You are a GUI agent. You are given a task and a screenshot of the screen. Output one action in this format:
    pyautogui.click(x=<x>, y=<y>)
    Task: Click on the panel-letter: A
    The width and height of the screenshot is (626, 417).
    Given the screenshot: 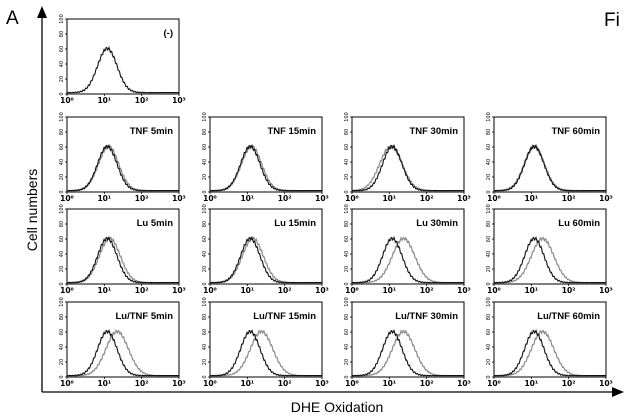 What is the action you would take?
    pyautogui.click(x=12, y=18)
    